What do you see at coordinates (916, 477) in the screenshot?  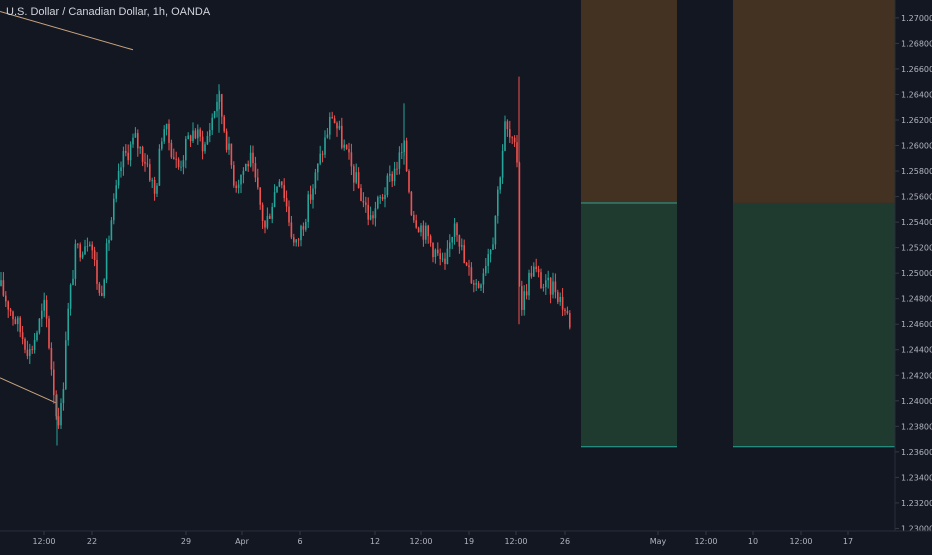 I see `price-tick-label: 1.23400` at bounding box center [916, 477].